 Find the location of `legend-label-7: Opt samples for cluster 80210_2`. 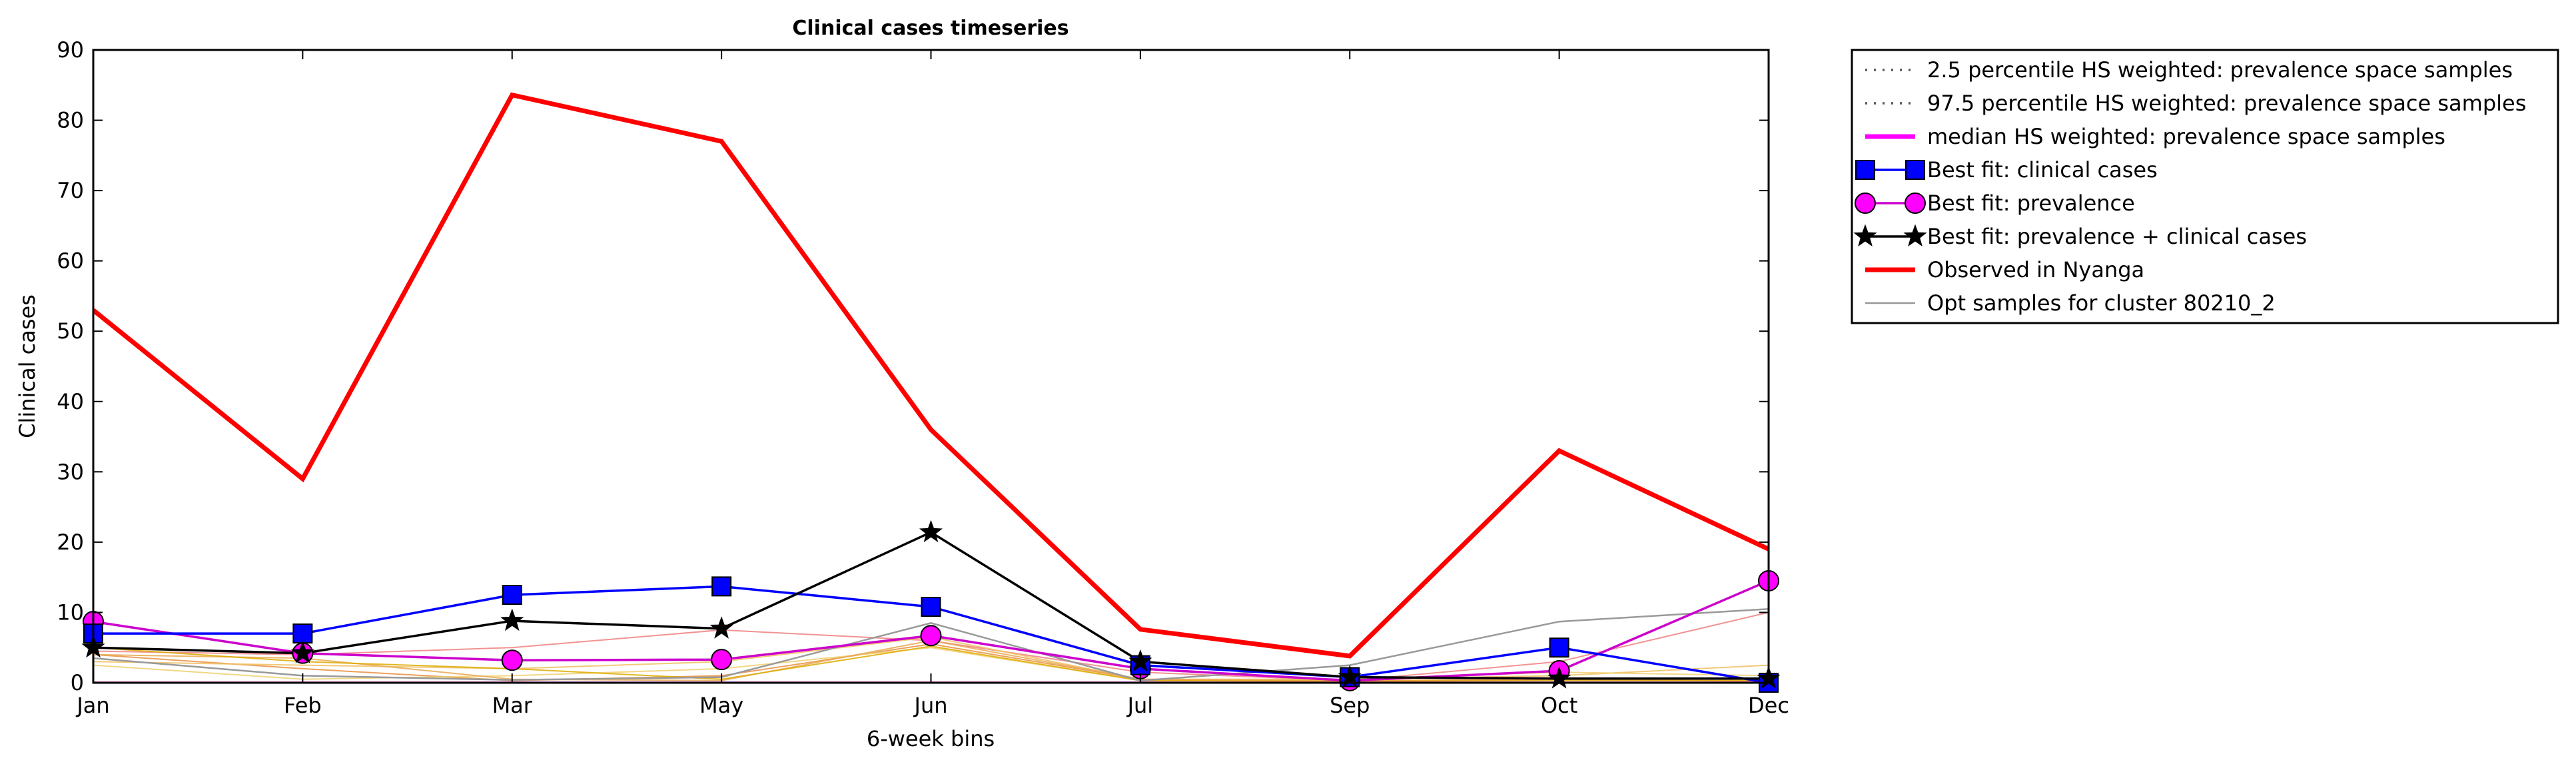

legend-label-7: Opt samples for cluster 80210_2 is located at coordinates (2102, 303).